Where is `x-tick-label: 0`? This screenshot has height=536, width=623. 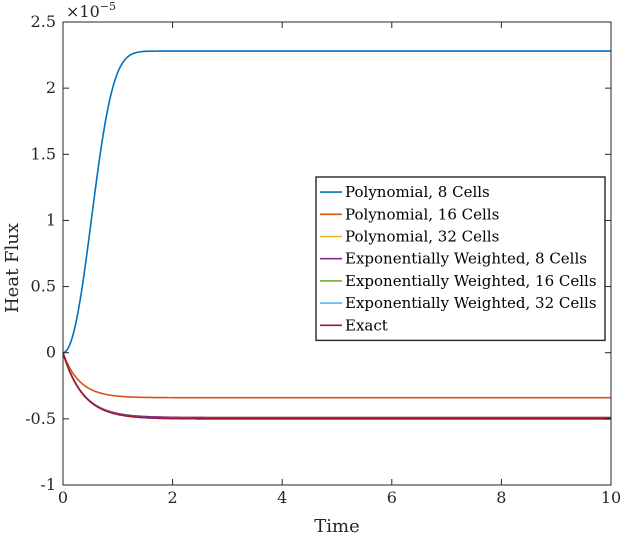 x-tick-label: 0 is located at coordinates (63, 497).